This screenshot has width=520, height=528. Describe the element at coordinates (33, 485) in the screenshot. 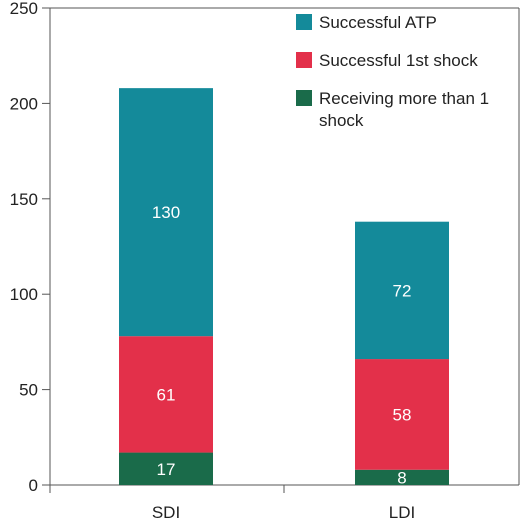

I see `y-tick-label: 0` at that location.